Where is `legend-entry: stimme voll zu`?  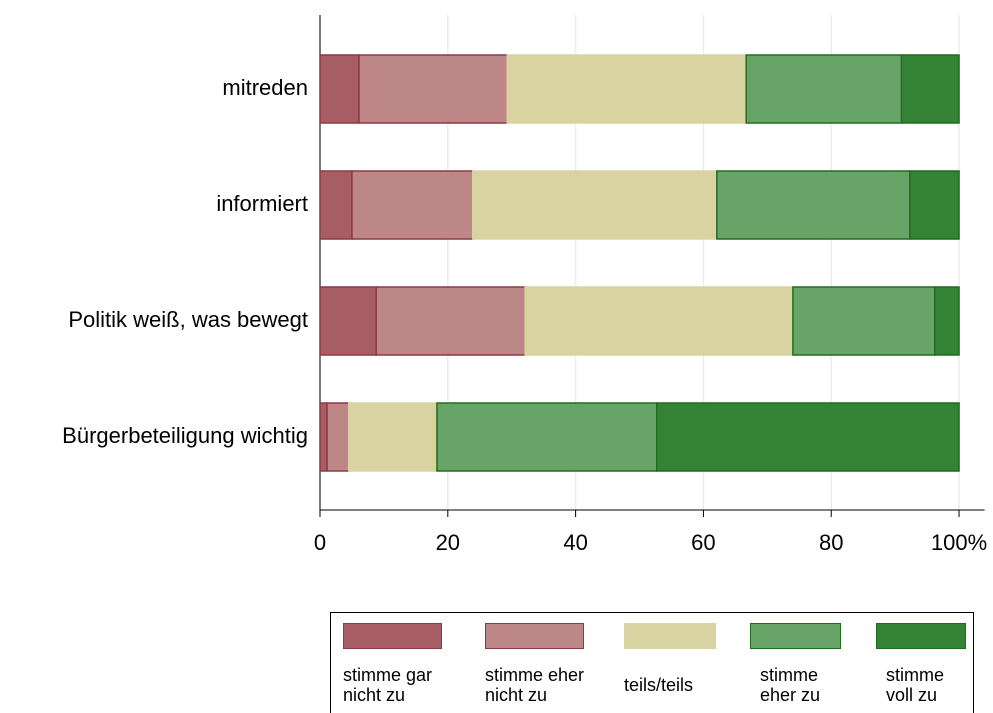
legend-entry: stimme voll zu is located at coordinates (934, 664).